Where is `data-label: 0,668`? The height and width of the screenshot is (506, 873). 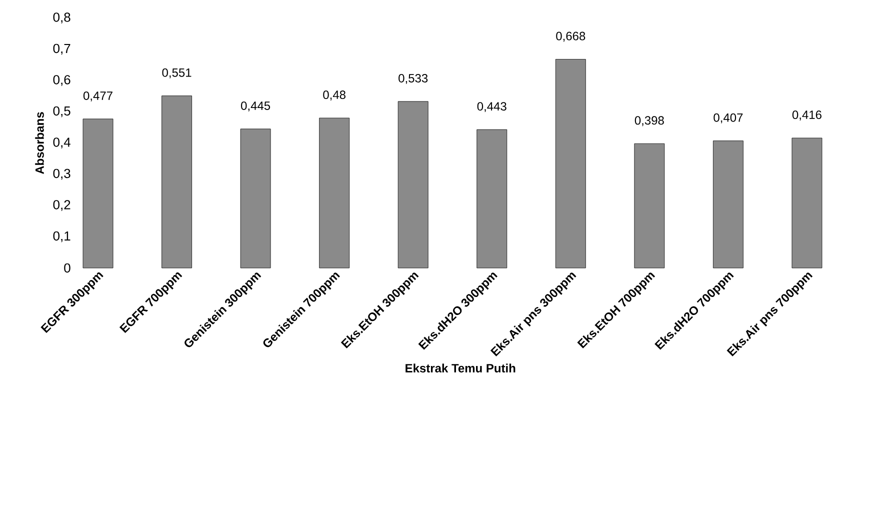
data-label: 0,668 is located at coordinates (571, 37).